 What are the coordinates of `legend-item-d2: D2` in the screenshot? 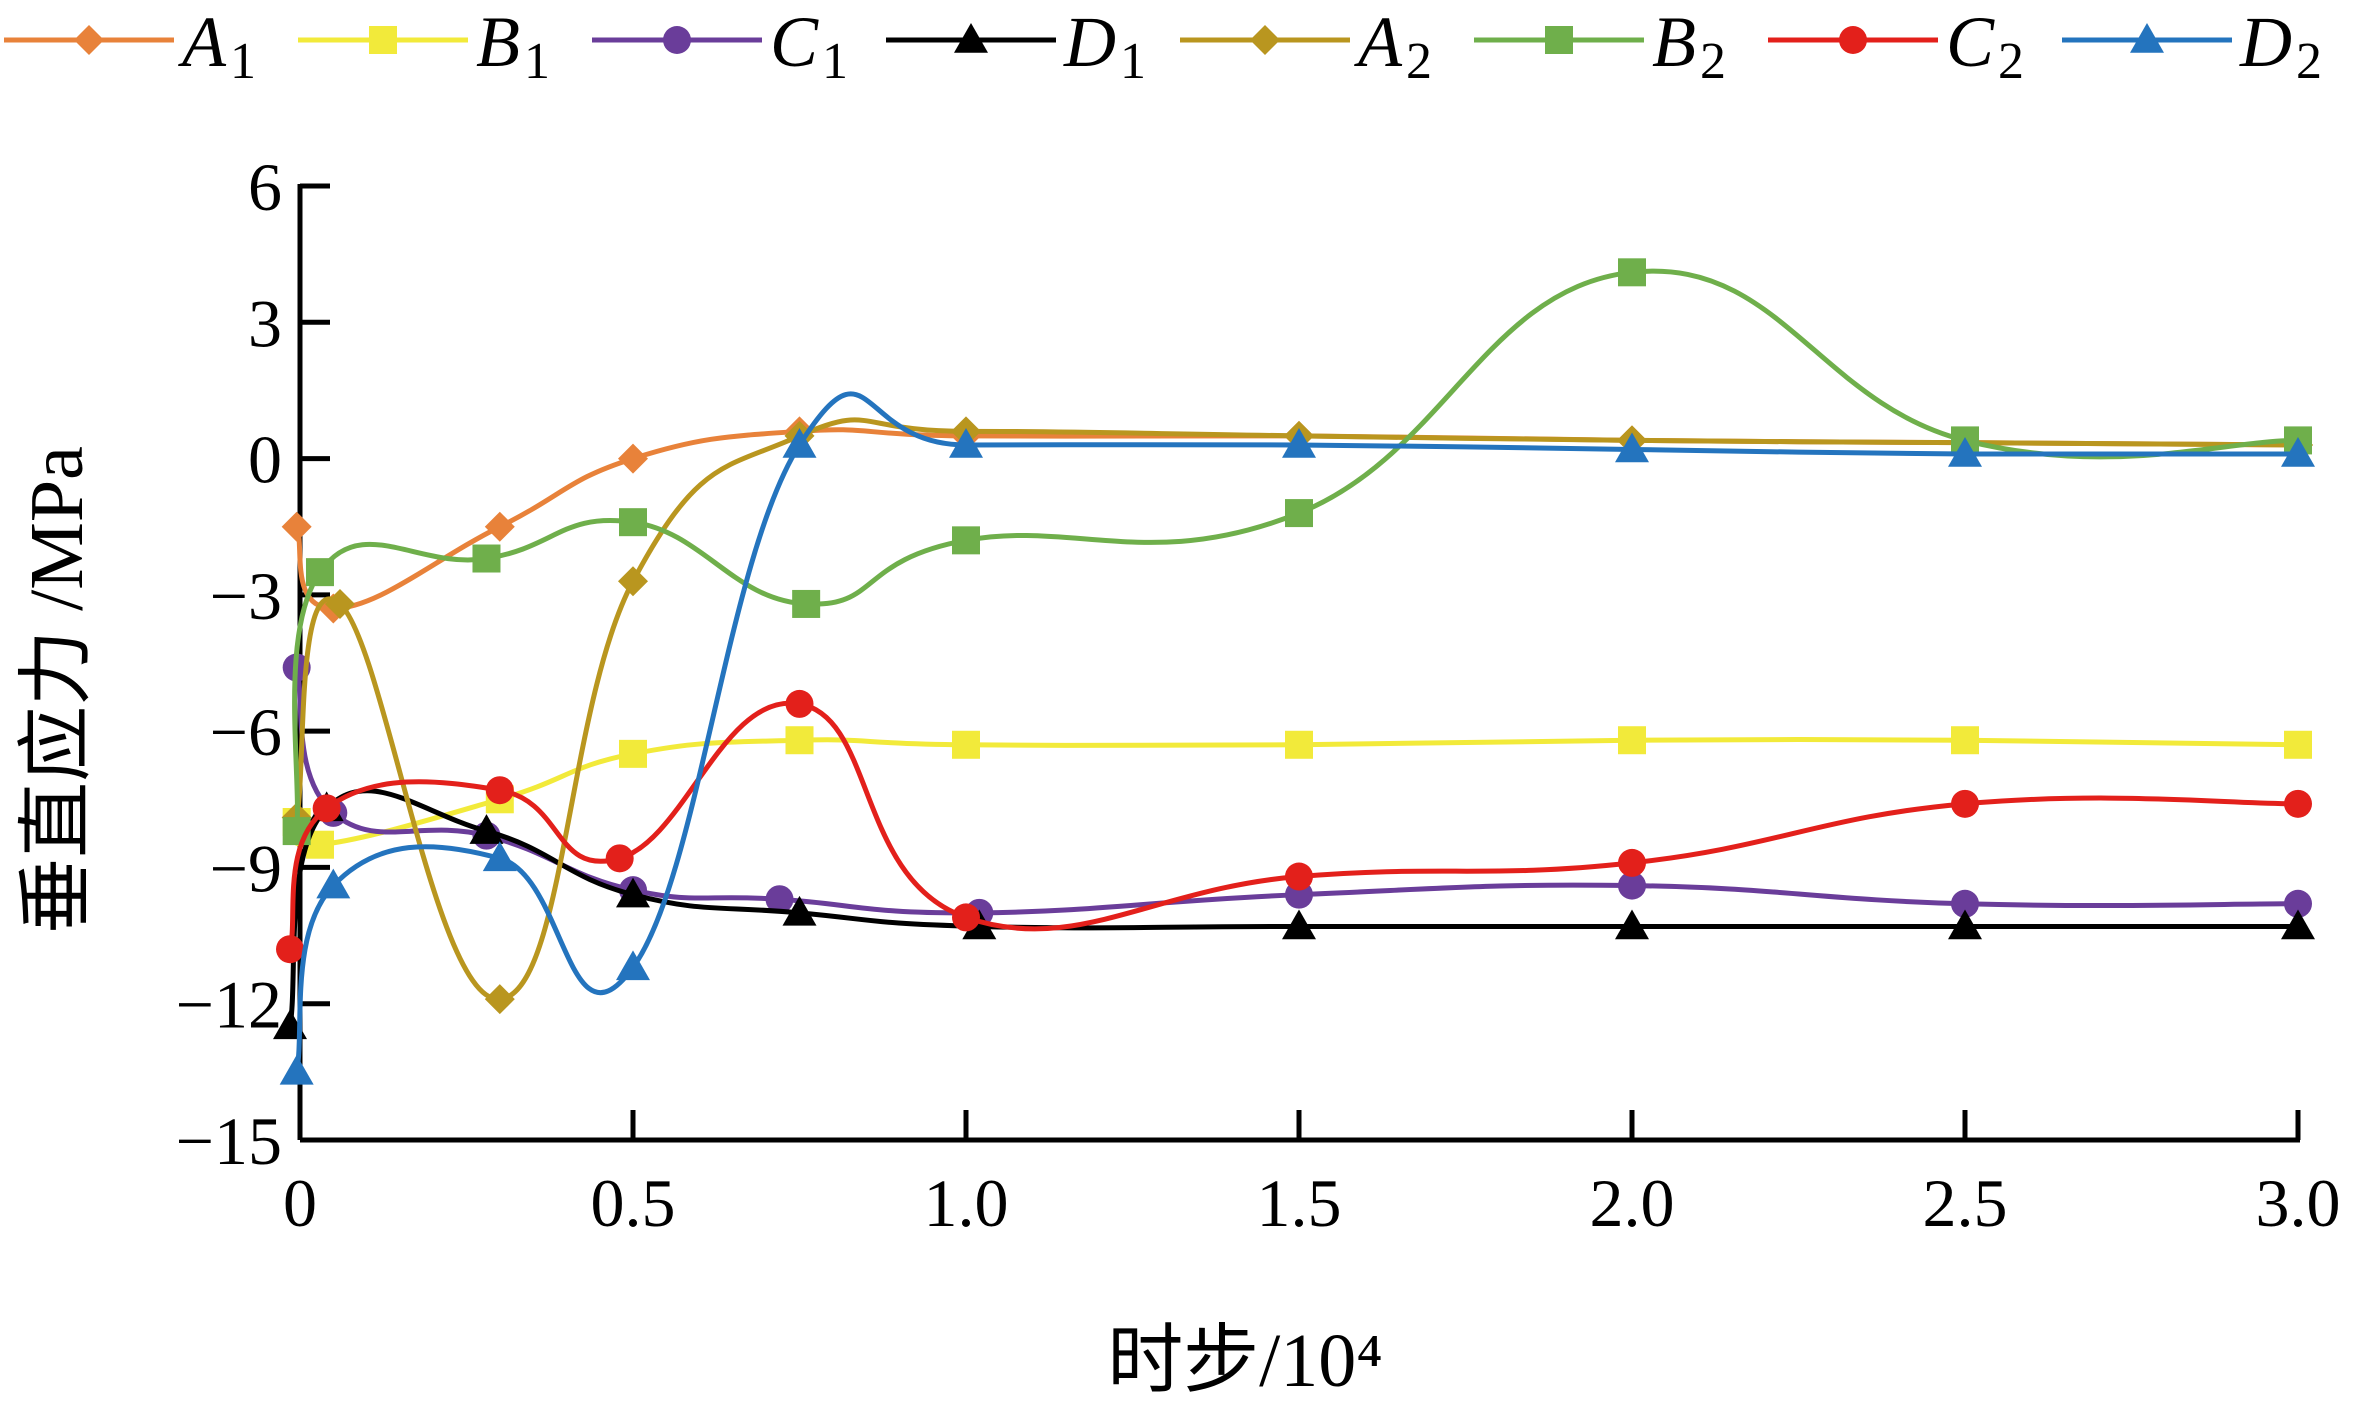 It's located at (2192, 46).